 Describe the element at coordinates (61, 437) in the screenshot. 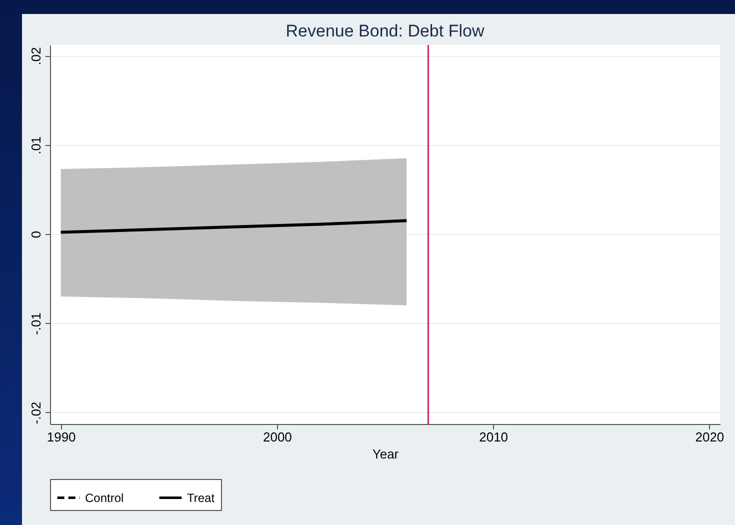

I see `x-tick-label: 1990` at that location.